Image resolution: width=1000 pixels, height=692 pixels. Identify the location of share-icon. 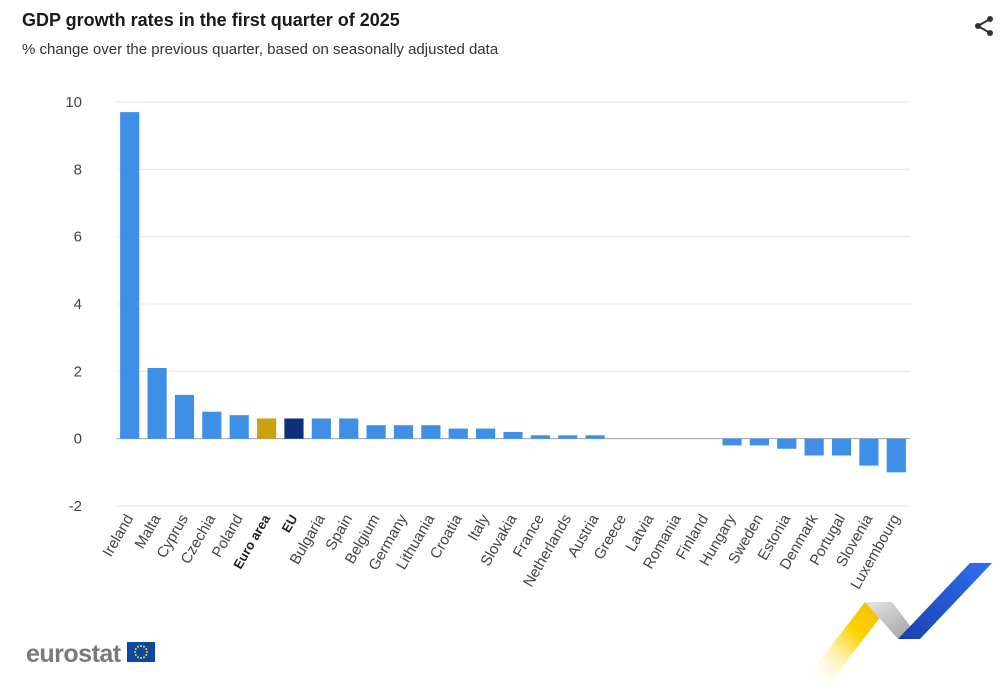
(984, 26).